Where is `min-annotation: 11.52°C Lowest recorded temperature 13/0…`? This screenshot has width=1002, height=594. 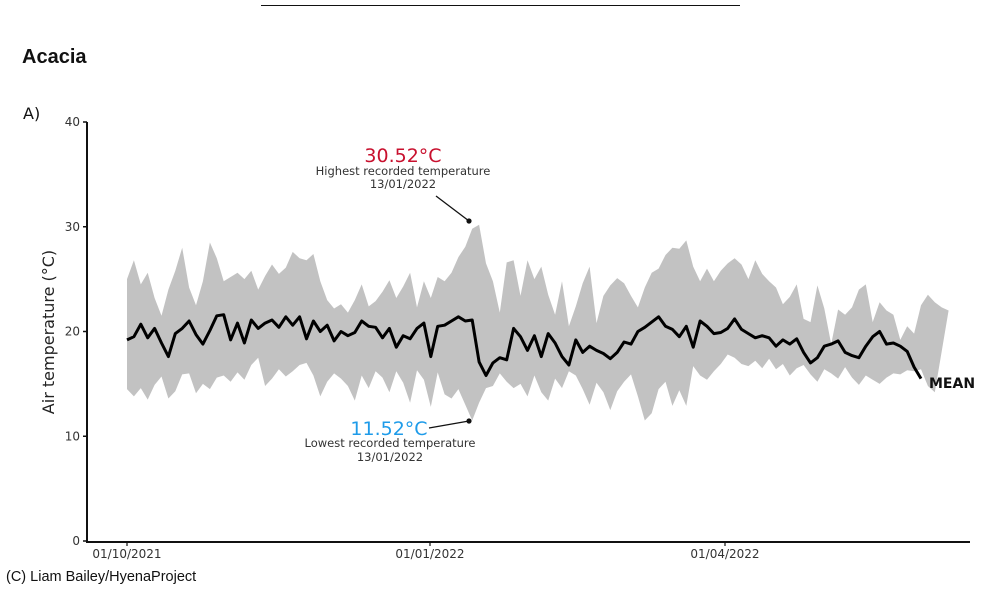 min-annotation: 11.52°C Lowest recorded temperature 13/0… is located at coordinates (390, 441).